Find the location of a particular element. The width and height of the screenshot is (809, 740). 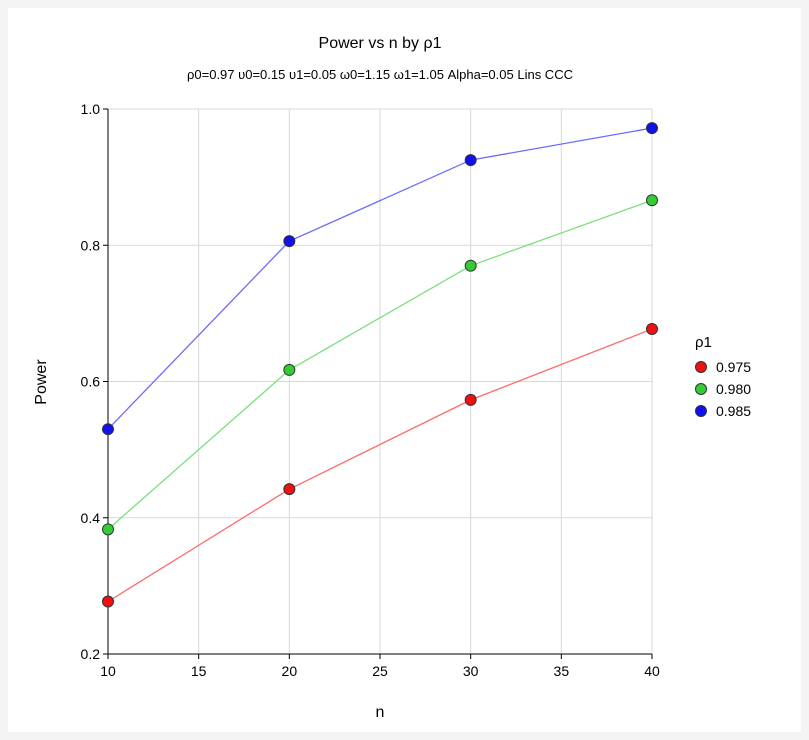

y-tick-label: 0.6 is located at coordinates (91, 382).